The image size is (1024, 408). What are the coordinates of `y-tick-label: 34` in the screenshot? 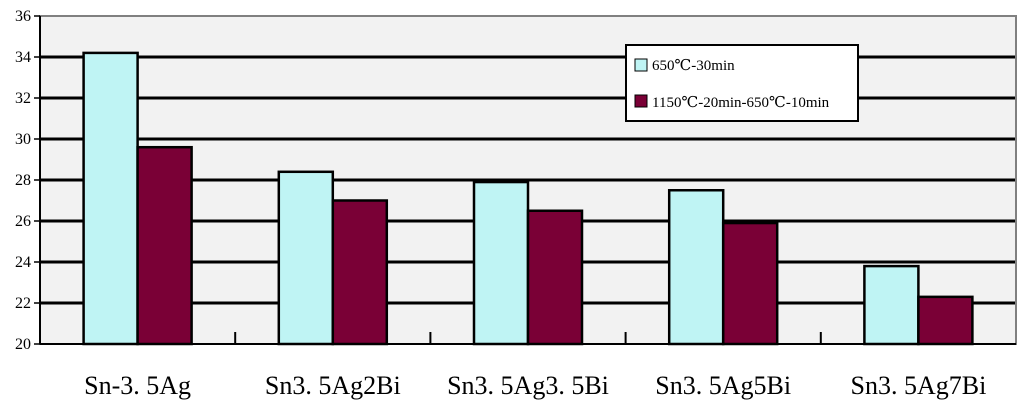 It's located at (23, 57).